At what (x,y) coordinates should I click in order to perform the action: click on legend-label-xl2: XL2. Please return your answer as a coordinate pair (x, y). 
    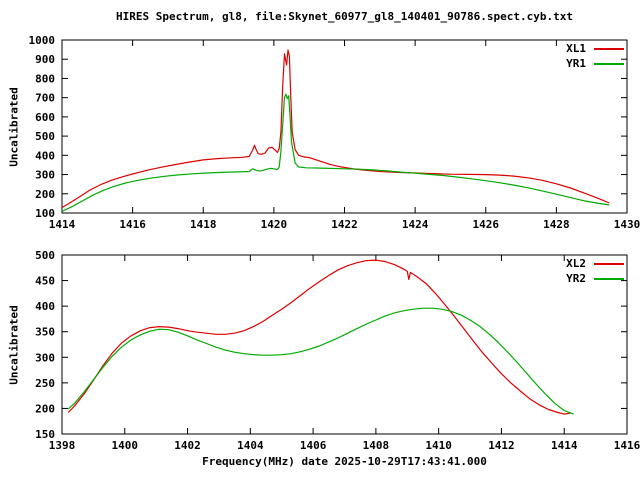
    Looking at the image, I should click on (576, 263).